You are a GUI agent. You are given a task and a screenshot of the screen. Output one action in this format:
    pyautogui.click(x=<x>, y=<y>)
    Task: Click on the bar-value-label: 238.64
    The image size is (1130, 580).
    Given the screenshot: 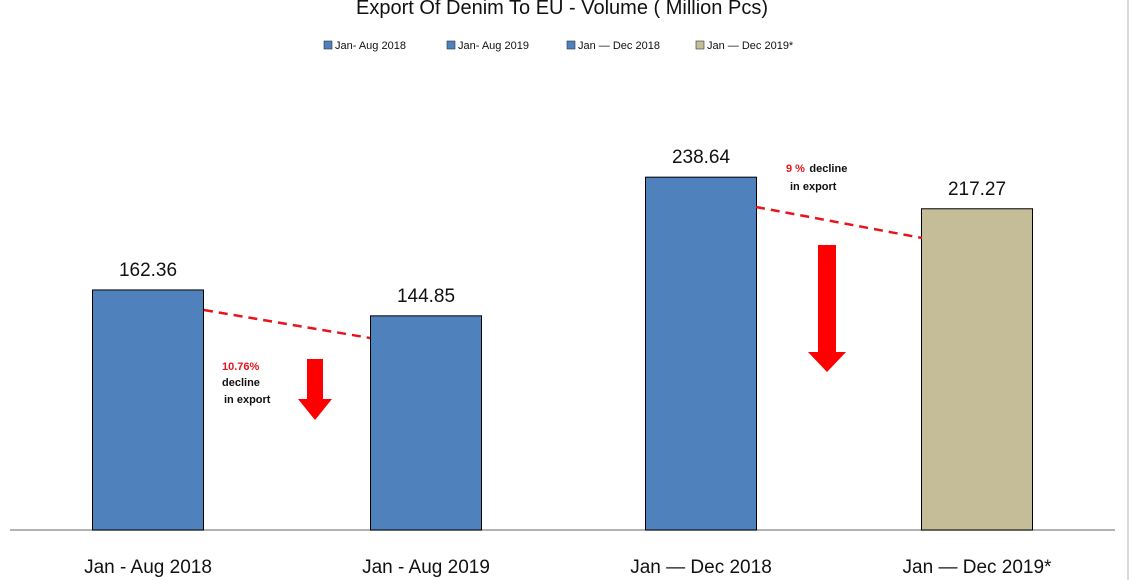 What is the action you would take?
    pyautogui.click(x=701, y=157)
    